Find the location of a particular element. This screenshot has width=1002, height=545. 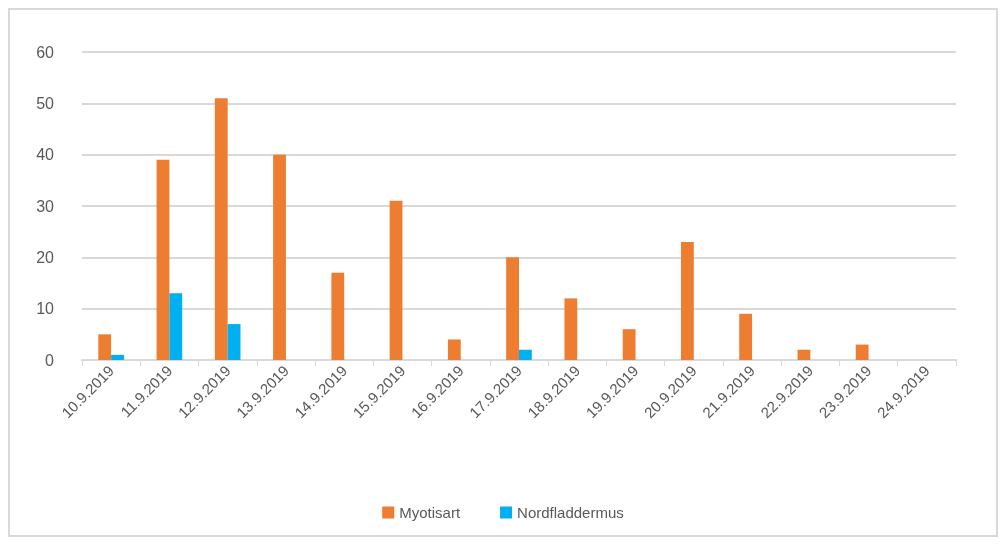

y-tick-label: 30 is located at coordinates (45, 206).